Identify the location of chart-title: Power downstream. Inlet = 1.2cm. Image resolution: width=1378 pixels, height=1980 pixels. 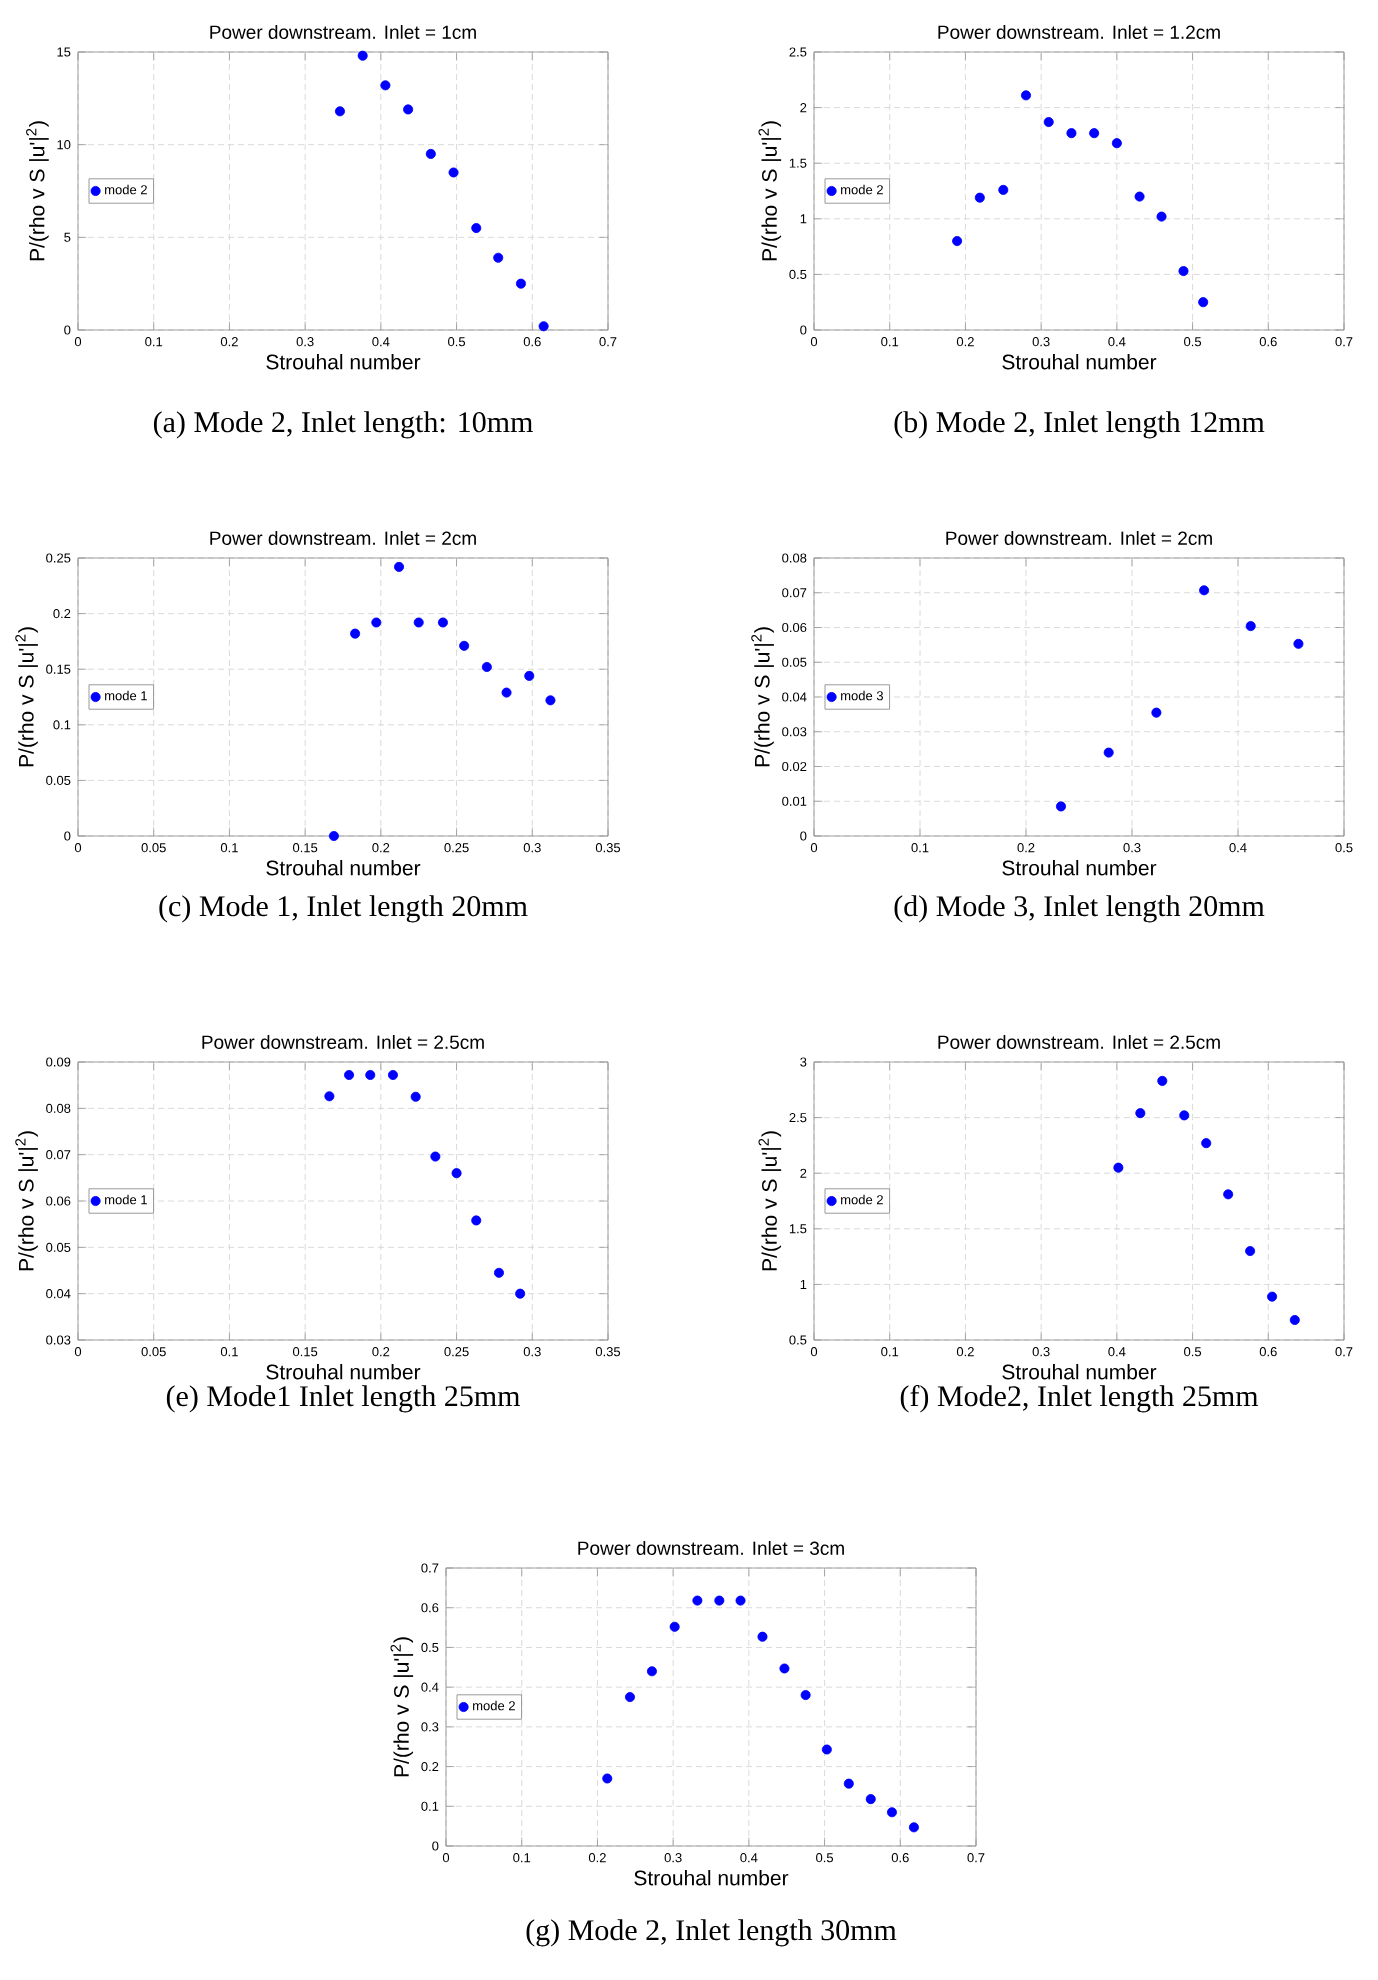
(1079, 31).